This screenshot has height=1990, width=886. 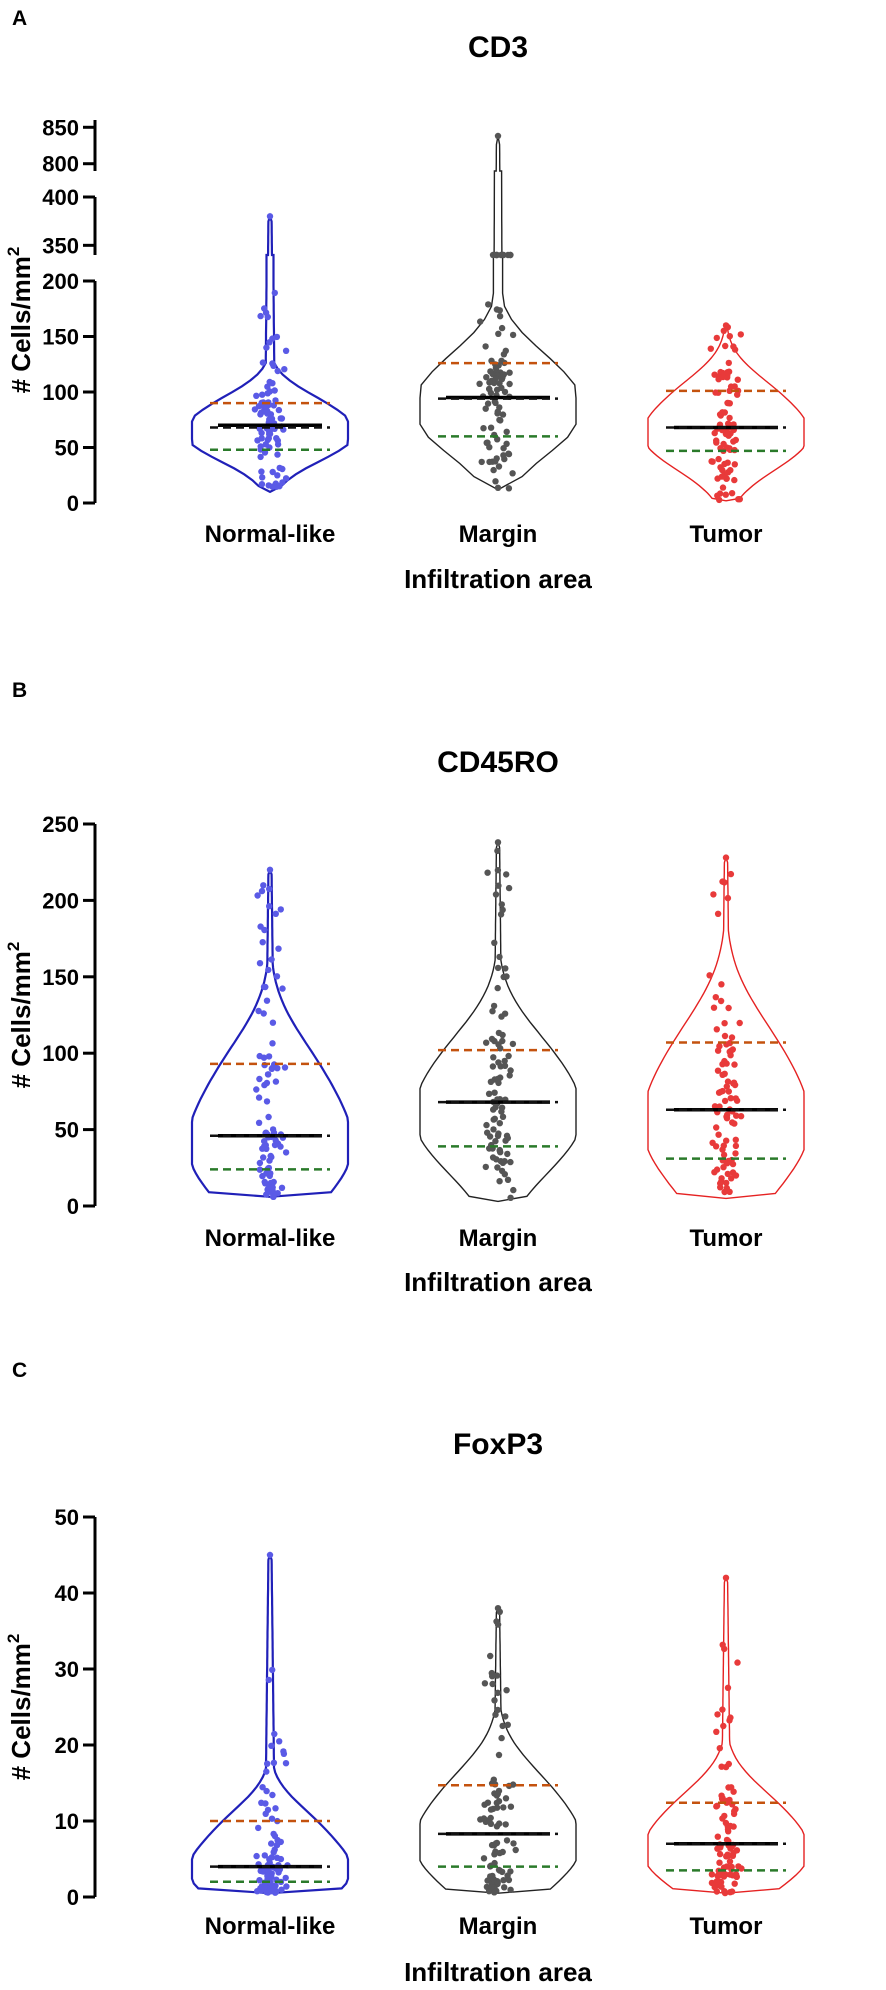 What do you see at coordinates (73, 1897) in the screenshot?
I see `y-tick-label: 0` at bounding box center [73, 1897].